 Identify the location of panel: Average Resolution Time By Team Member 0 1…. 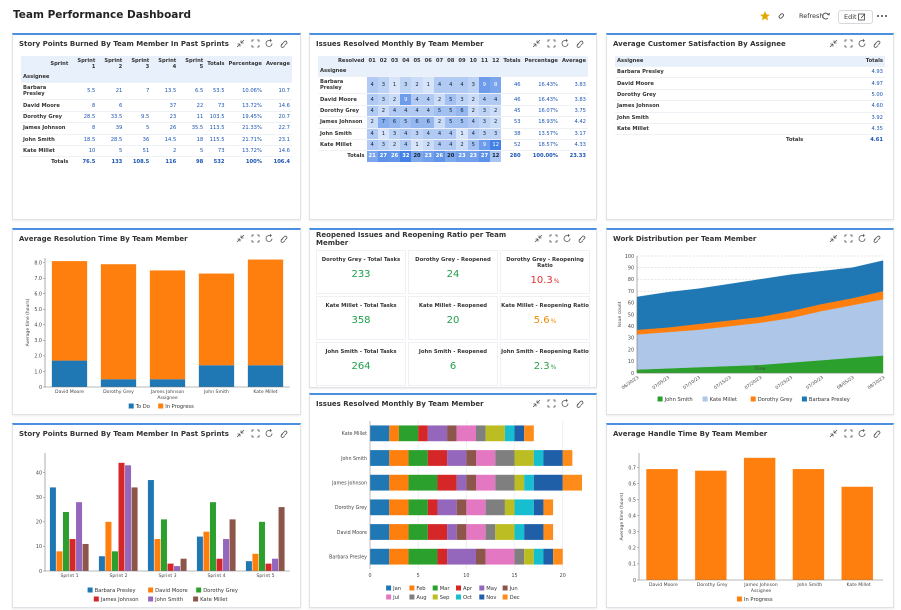
(156, 321).